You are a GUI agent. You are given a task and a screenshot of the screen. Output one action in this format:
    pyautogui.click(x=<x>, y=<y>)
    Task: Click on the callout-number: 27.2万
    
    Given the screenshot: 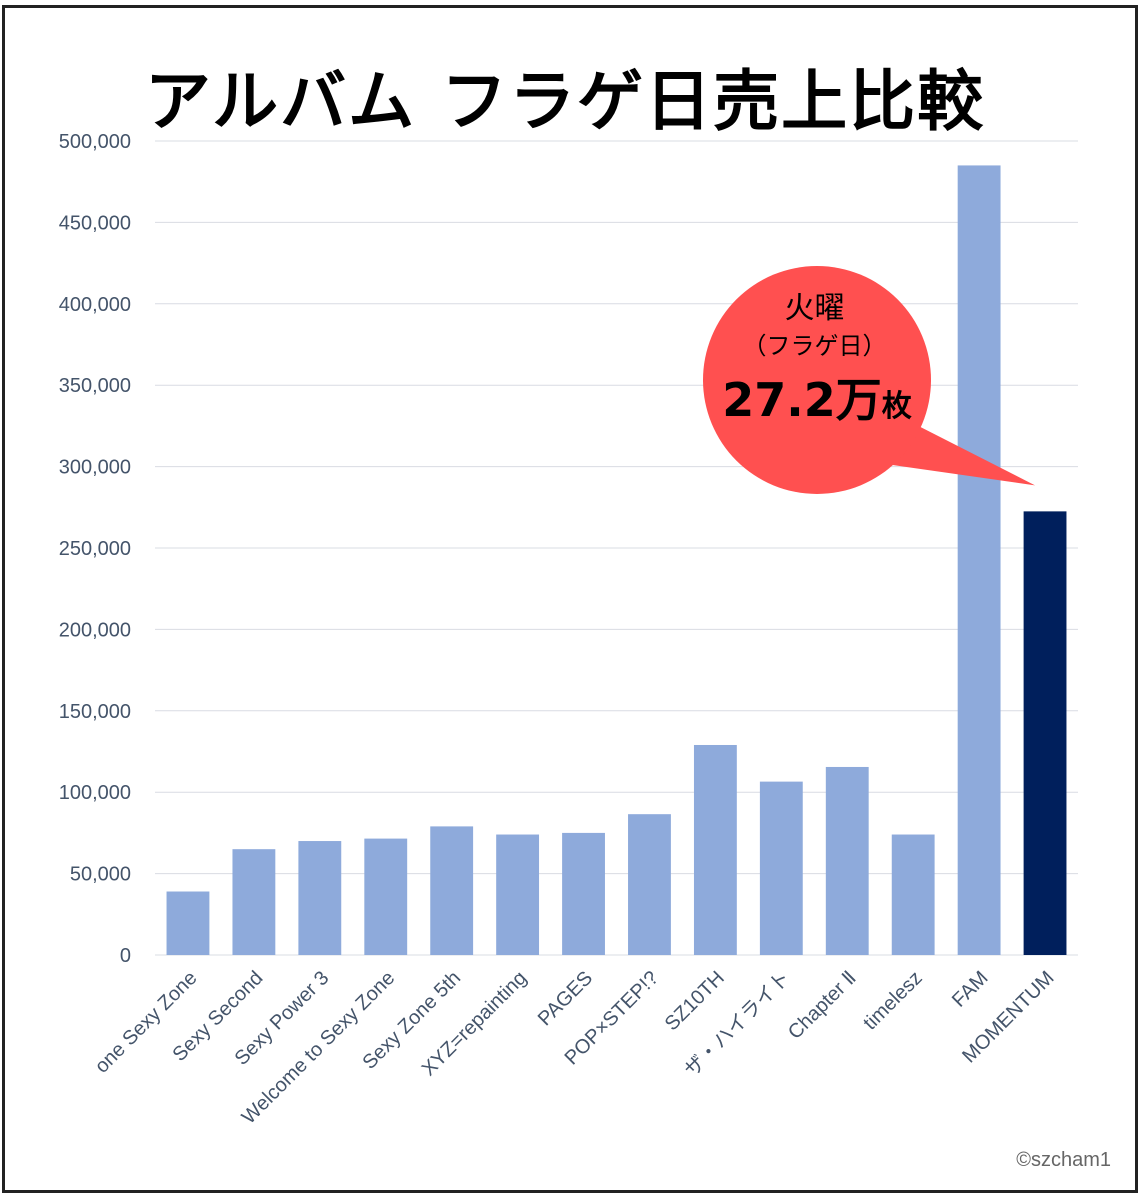 What is the action you would take?
    pyautogui.click(x=802, y=400)
    